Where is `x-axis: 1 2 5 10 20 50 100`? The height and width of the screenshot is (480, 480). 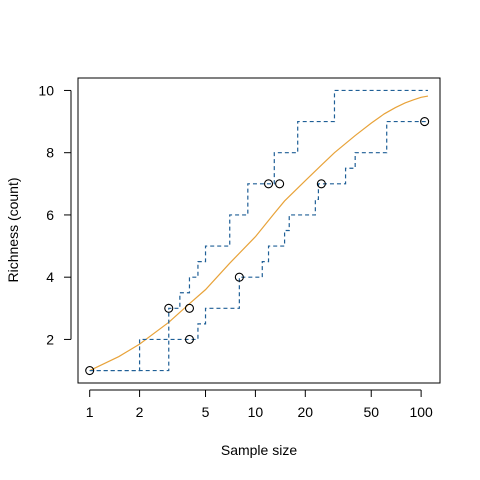
x-axis: 1 2 5 10 20 50 100 is located at coordinates (259, 404).